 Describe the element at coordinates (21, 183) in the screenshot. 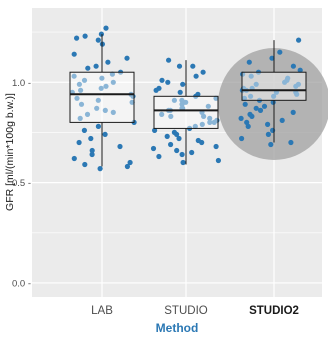

I see `y-tick-label: 0.5 -` at that location.